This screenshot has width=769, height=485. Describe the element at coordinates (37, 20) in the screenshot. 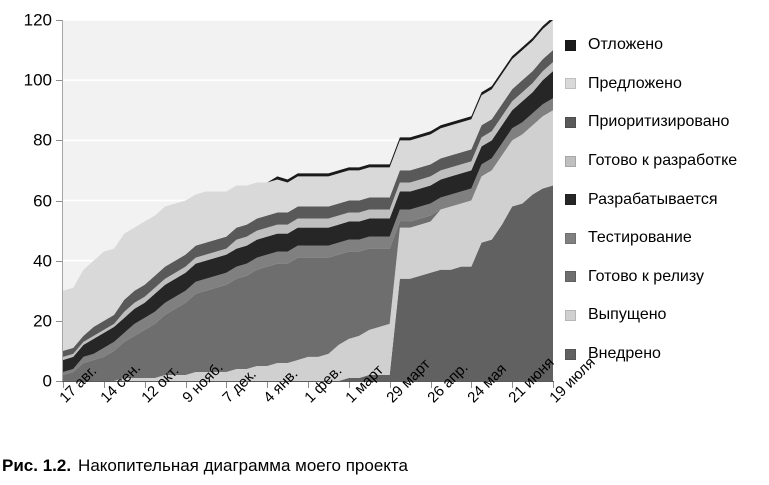

I see `y-tick-label: 120` at that location.